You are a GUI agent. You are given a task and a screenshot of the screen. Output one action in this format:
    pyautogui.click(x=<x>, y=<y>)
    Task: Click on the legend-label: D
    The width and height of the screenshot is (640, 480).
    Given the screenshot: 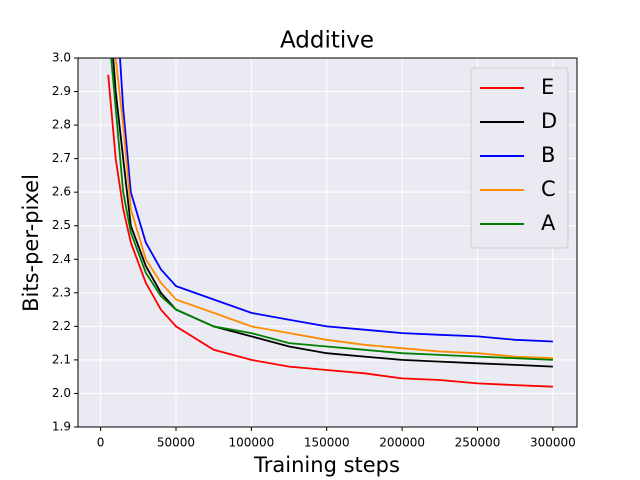 What is the action you would take?
    pyautogui.click(x=549, y=121)
    